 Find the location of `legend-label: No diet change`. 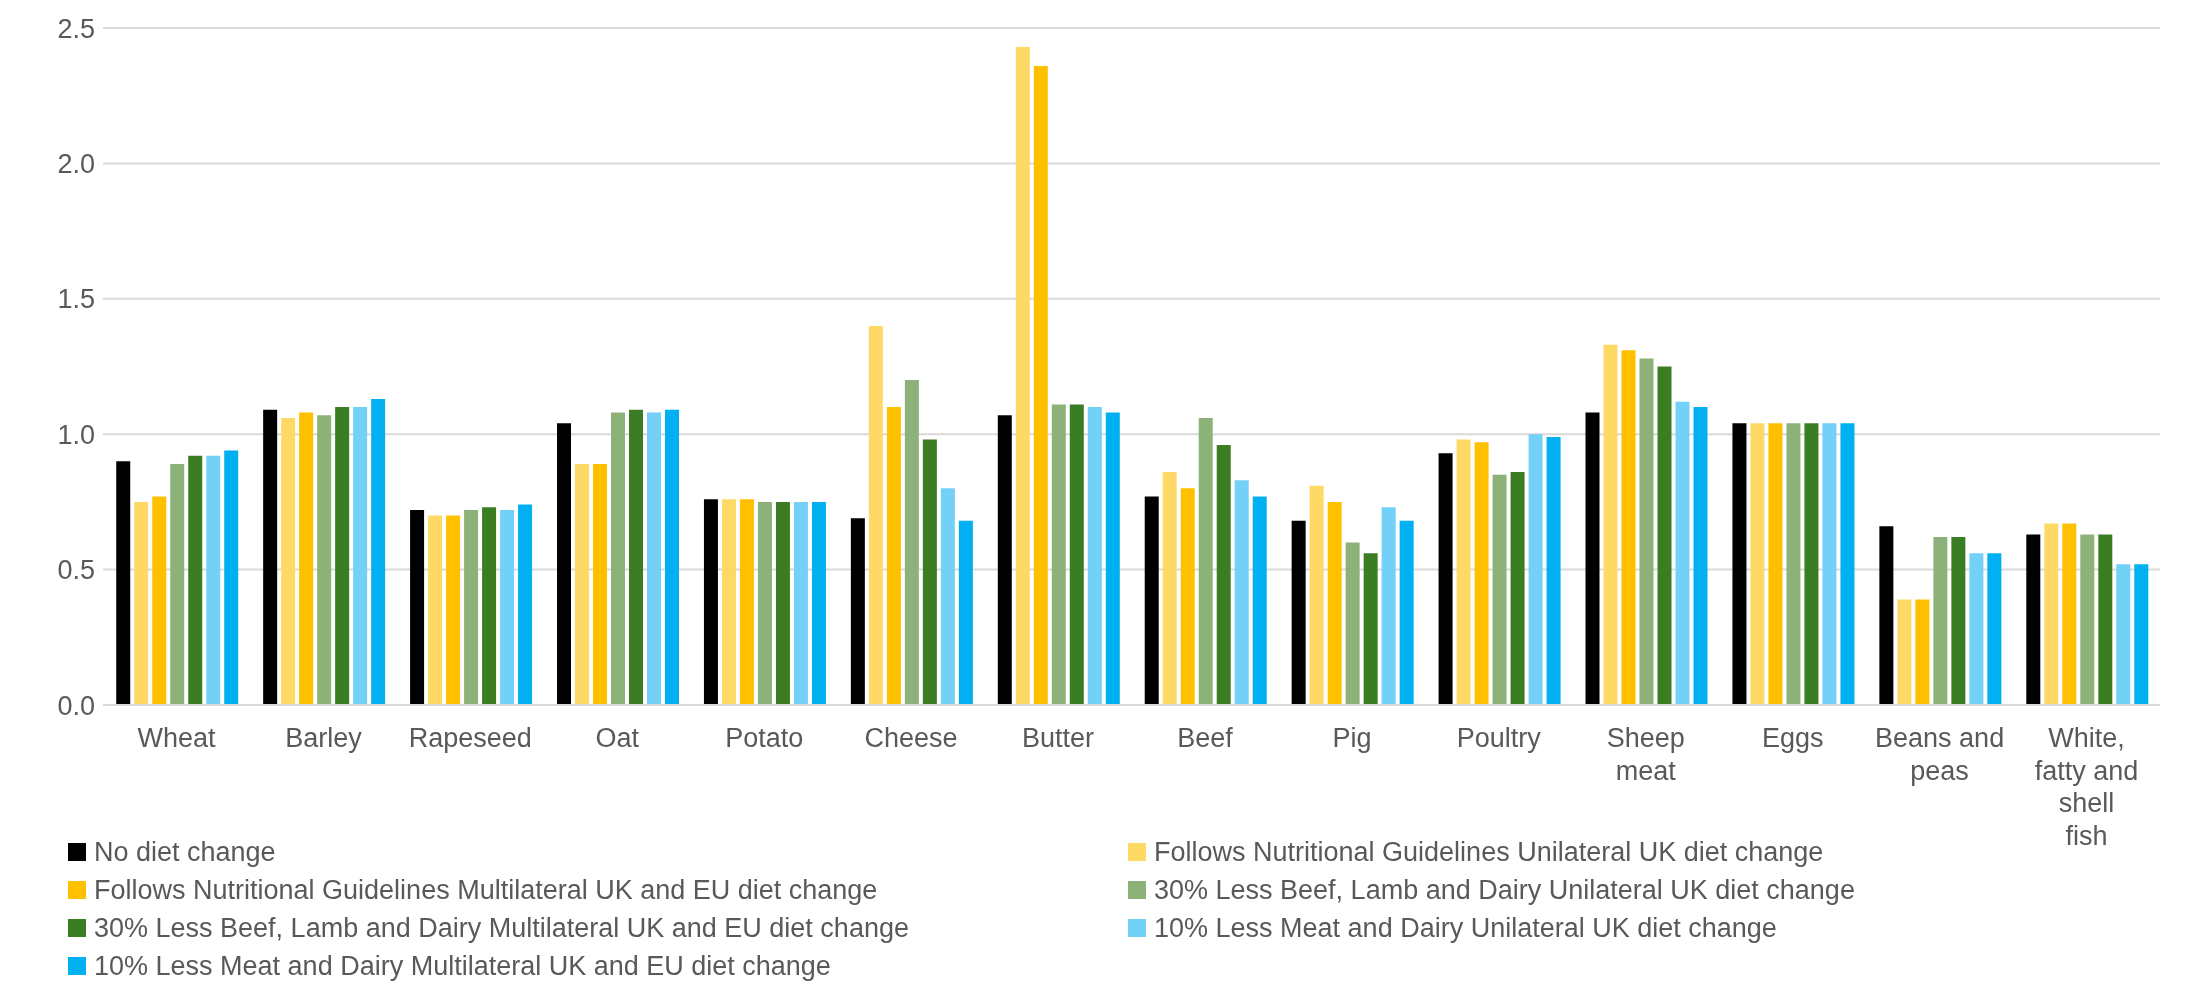

legend-label: No diet change is located at coordinates (185, 852).